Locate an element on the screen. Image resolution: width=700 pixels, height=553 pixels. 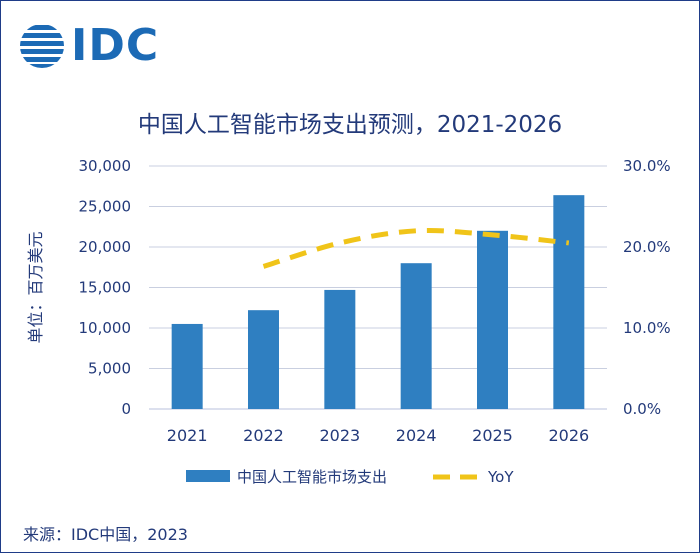
x-tick-label: 2024 is located at coordinates (416, 435).